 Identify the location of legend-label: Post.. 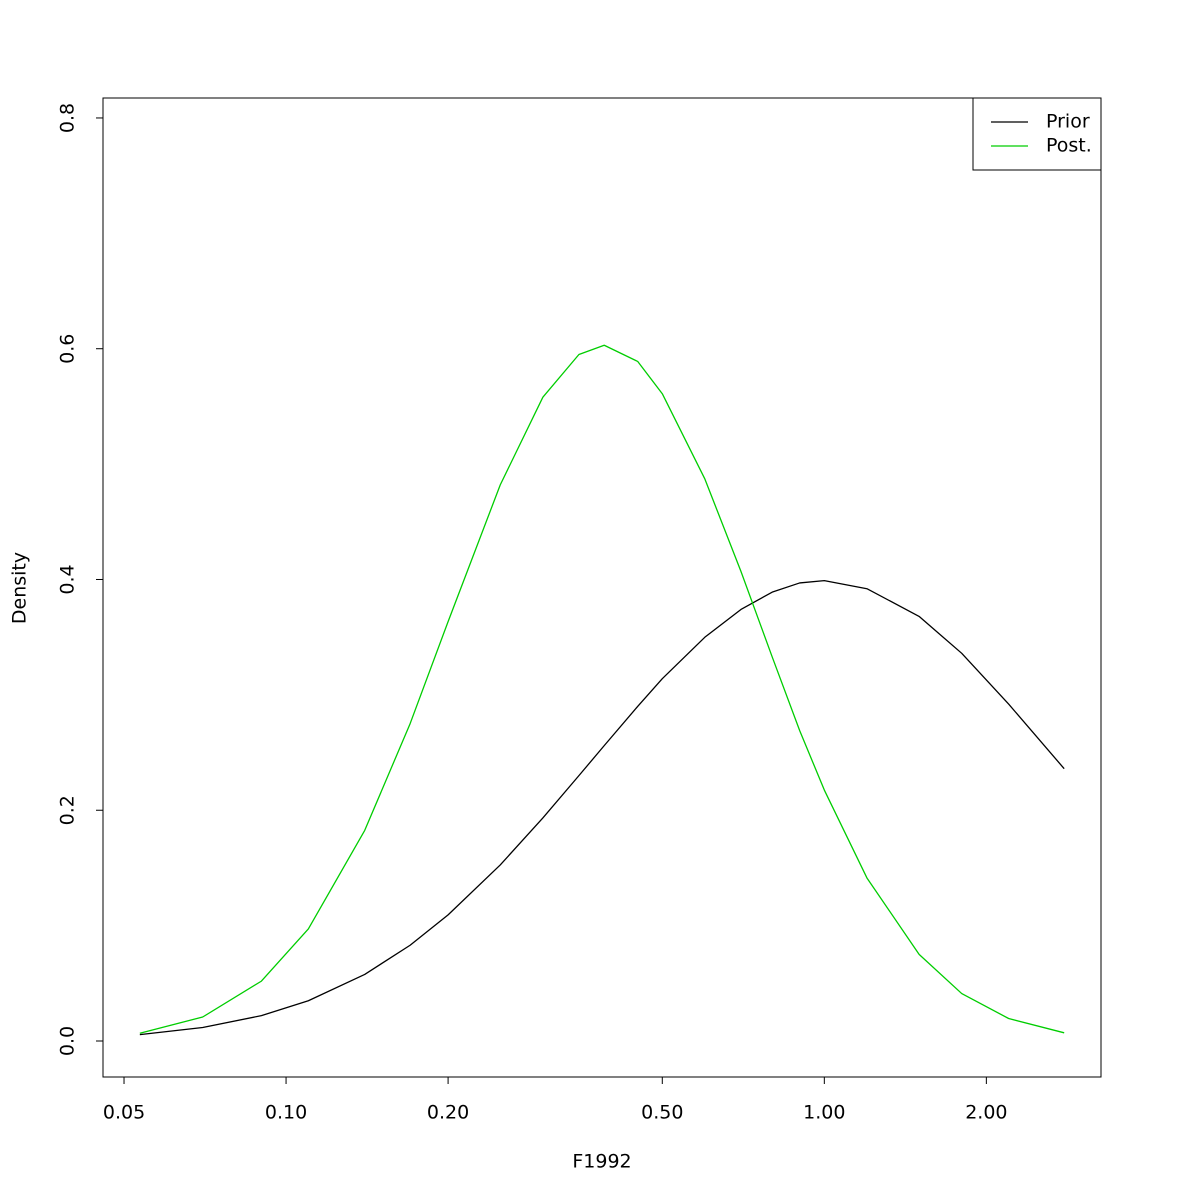
(1069, 146).